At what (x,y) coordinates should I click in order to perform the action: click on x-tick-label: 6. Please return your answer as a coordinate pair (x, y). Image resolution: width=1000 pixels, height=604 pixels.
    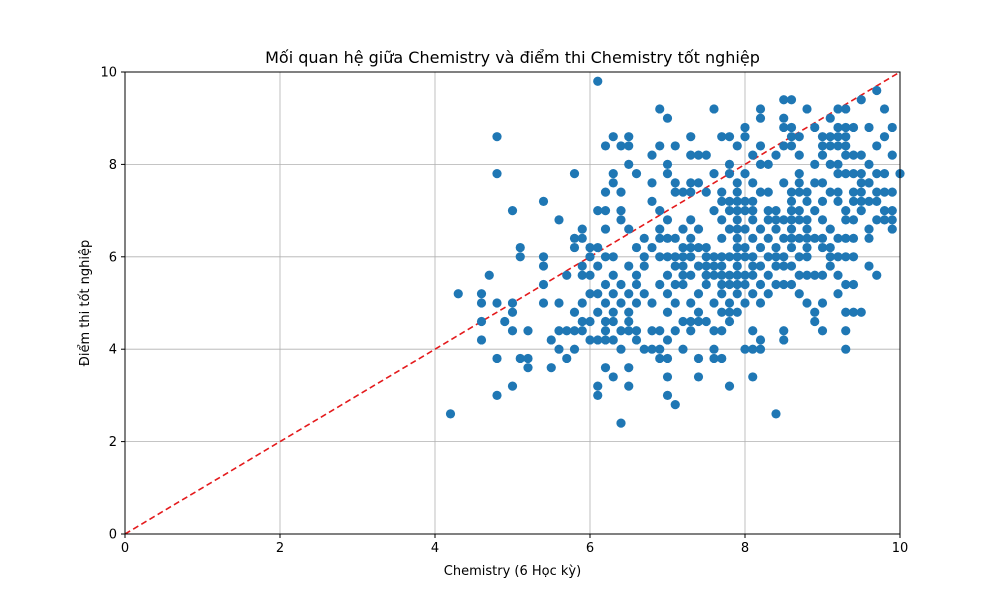
    Looking at the image, I should click on (590, 548).